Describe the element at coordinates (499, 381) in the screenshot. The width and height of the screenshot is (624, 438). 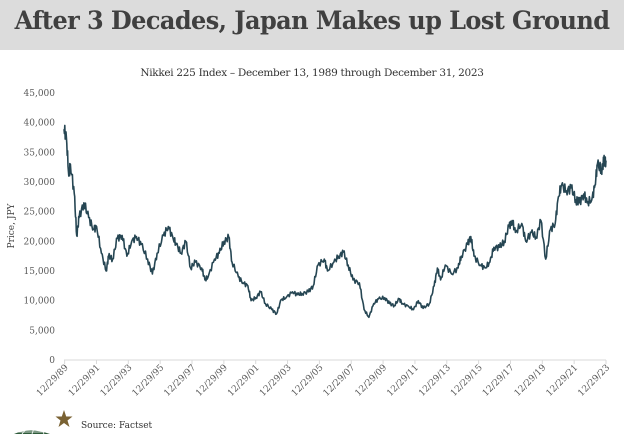
I see `x-tick-label: 12/29/17` at that location.